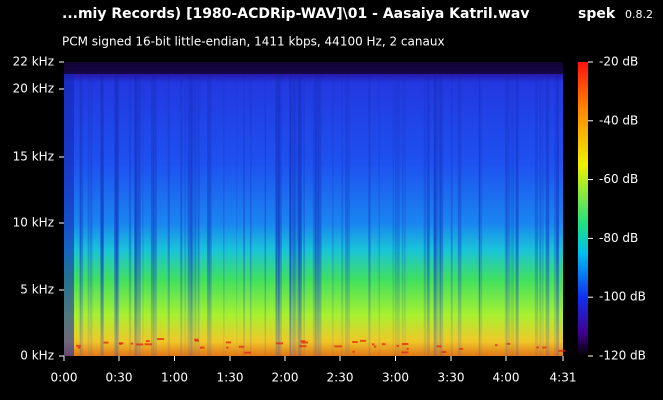 This screenshot has width=663, height=400. I want to click on time-label: 1:00, so click(174, 378).